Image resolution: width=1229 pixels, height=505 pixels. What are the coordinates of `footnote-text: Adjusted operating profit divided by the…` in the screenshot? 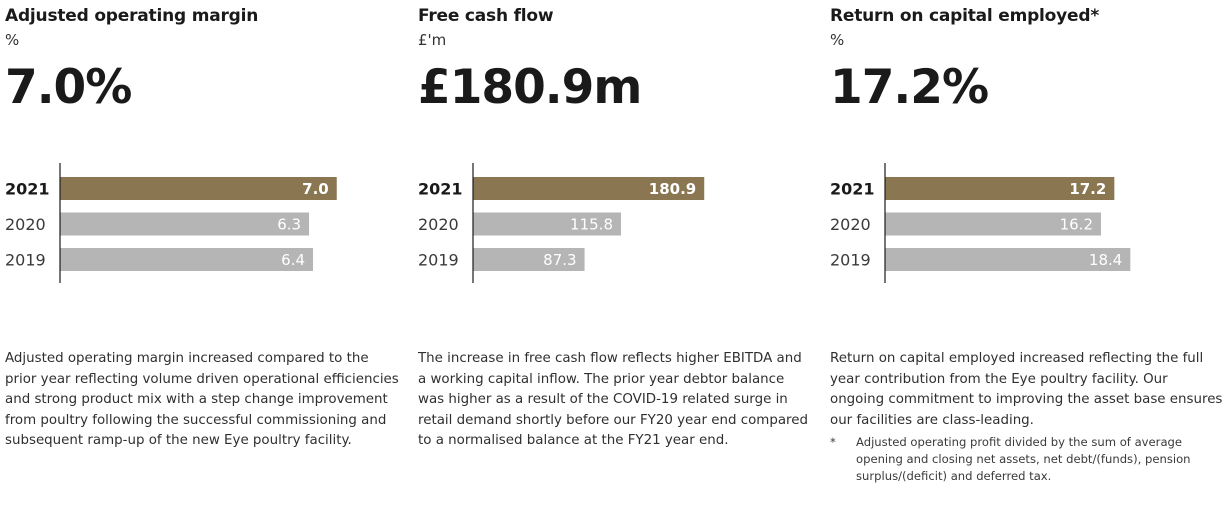 It's located at (1023, 459).